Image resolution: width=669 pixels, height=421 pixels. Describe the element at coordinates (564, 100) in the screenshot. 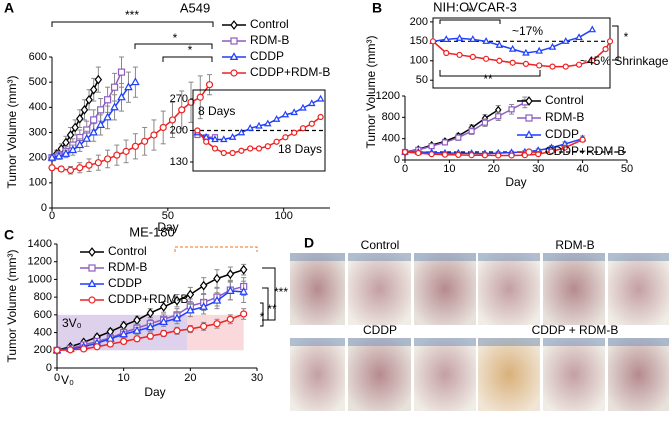

I see `legend-label: Control` at that location.